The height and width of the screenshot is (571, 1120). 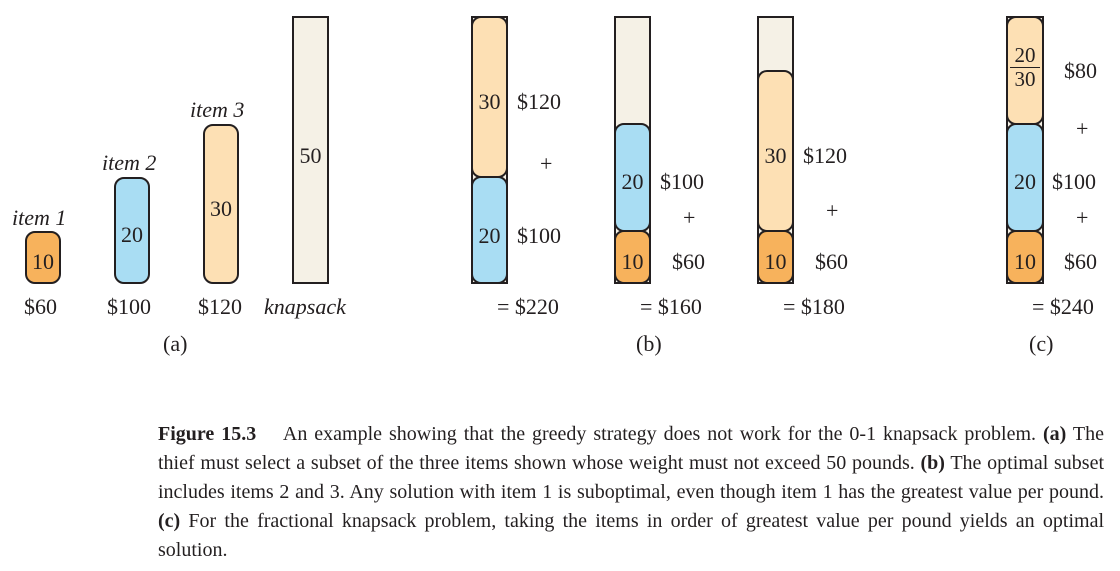 I want to click on b1-top-value: $120, so click(x=539, y=101).